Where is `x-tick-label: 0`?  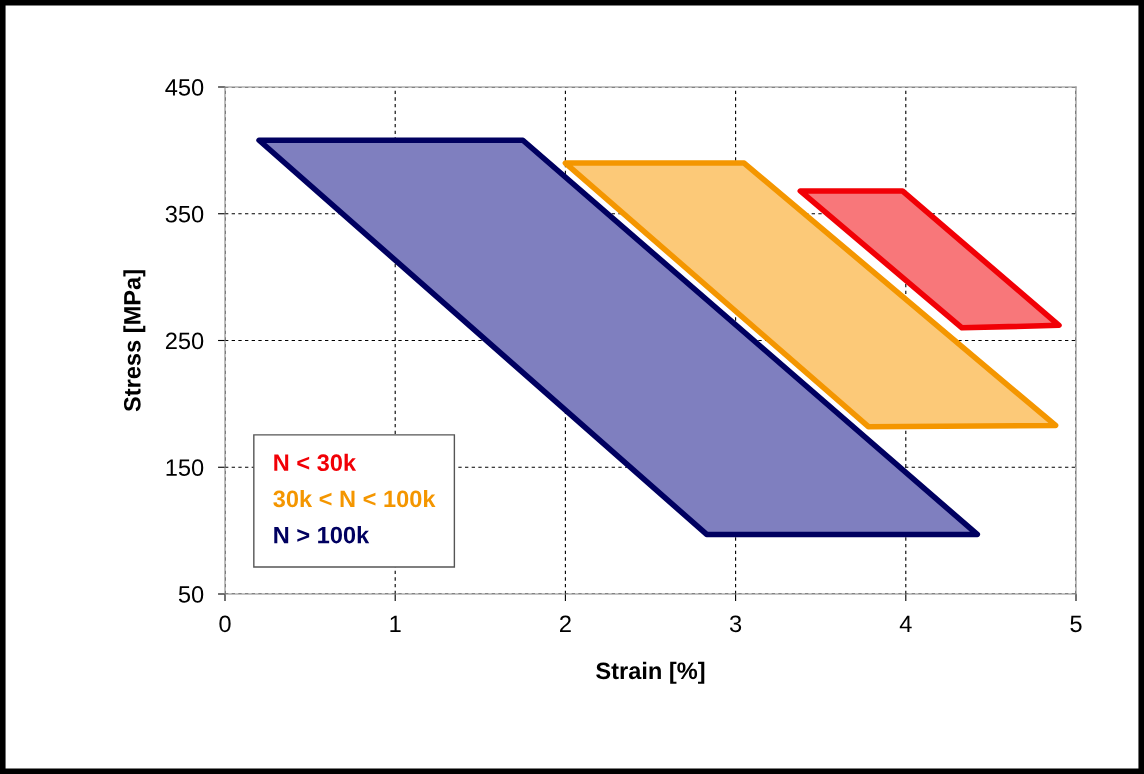
x-tick-label: 0 is located at coordinates (225, 624).